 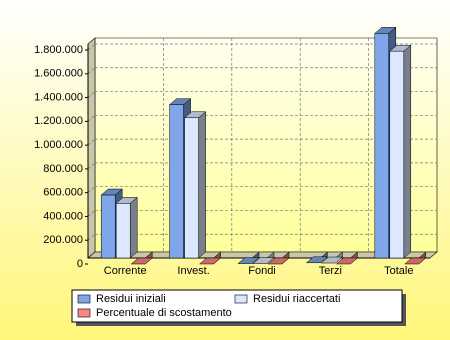 I want to click on y-tick-label: 1.000.000, so click(x=58, y=145).